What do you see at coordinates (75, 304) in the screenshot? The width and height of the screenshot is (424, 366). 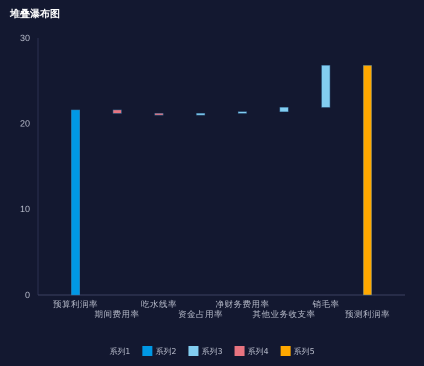 I see `x-tick-label: 预算利润率` at bounding box center [75, 304].